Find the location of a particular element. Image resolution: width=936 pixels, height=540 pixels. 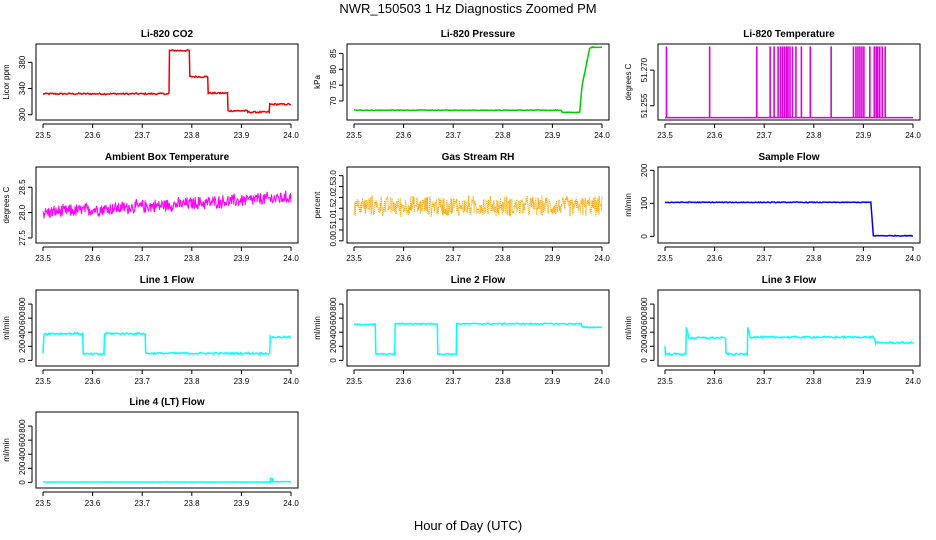

panel-title: Li-820 Pressure is located at coordinates (478, 34).